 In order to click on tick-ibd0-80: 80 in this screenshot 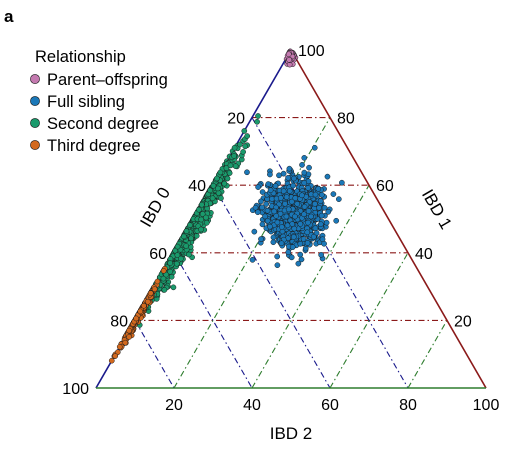, I will do `click(119, 321)`.